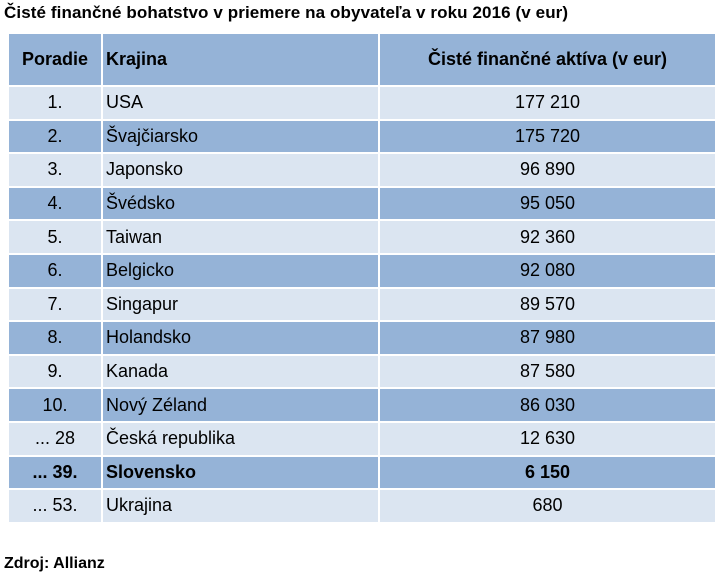  What do you see at coordinates (547, 103) in the screenshot?
I see `value-cell: 177 210` at bounding box center [547, 103].